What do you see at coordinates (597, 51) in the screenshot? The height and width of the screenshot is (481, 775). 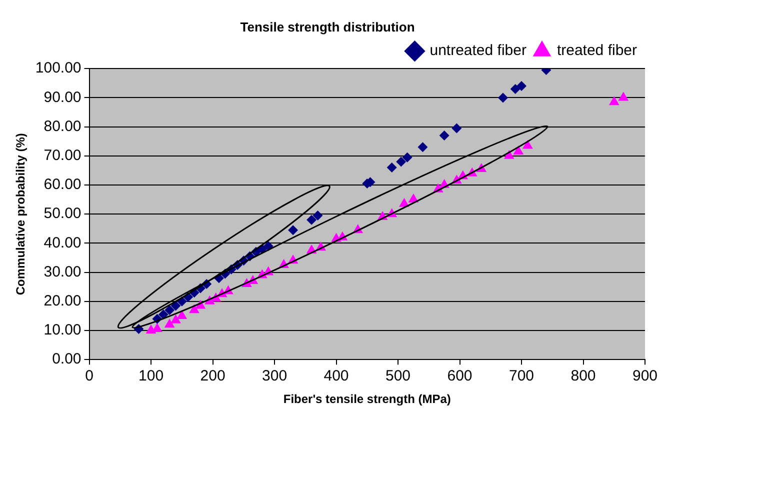 I see `legend-label: treated fiber` at bounding box center [597, 51].